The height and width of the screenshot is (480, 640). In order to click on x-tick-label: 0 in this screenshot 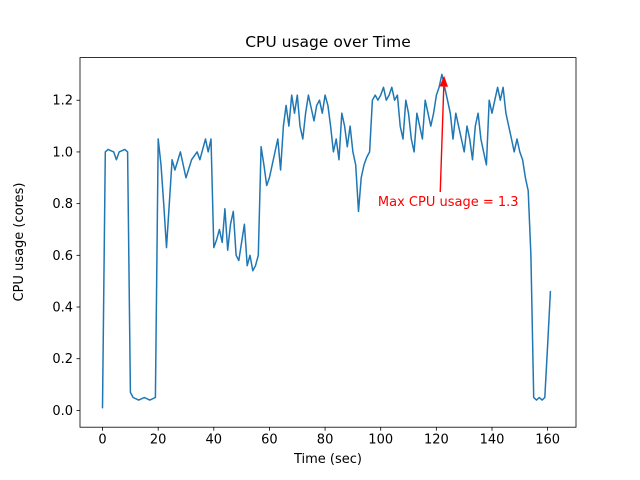, I will do `click(102, 440)`.